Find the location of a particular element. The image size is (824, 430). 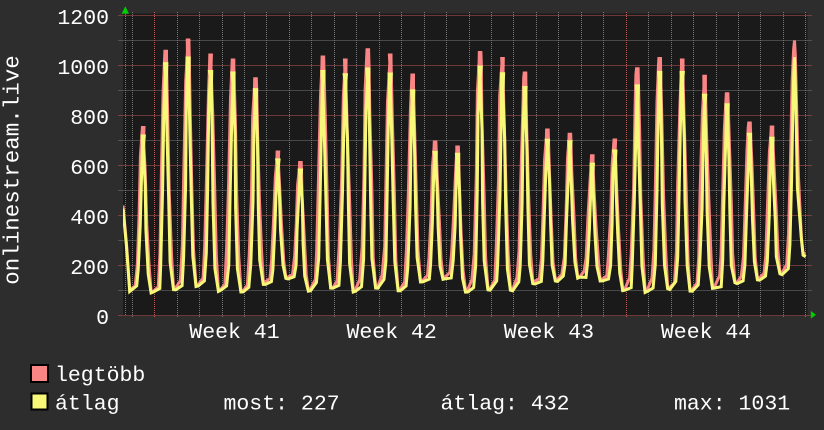

svg-text: 400 is located at coordinates (89, 219).